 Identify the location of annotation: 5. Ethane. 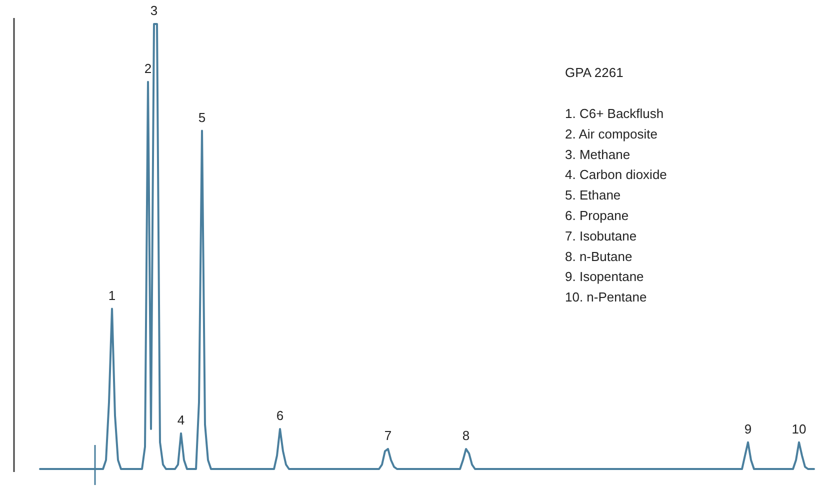
(593, 195).